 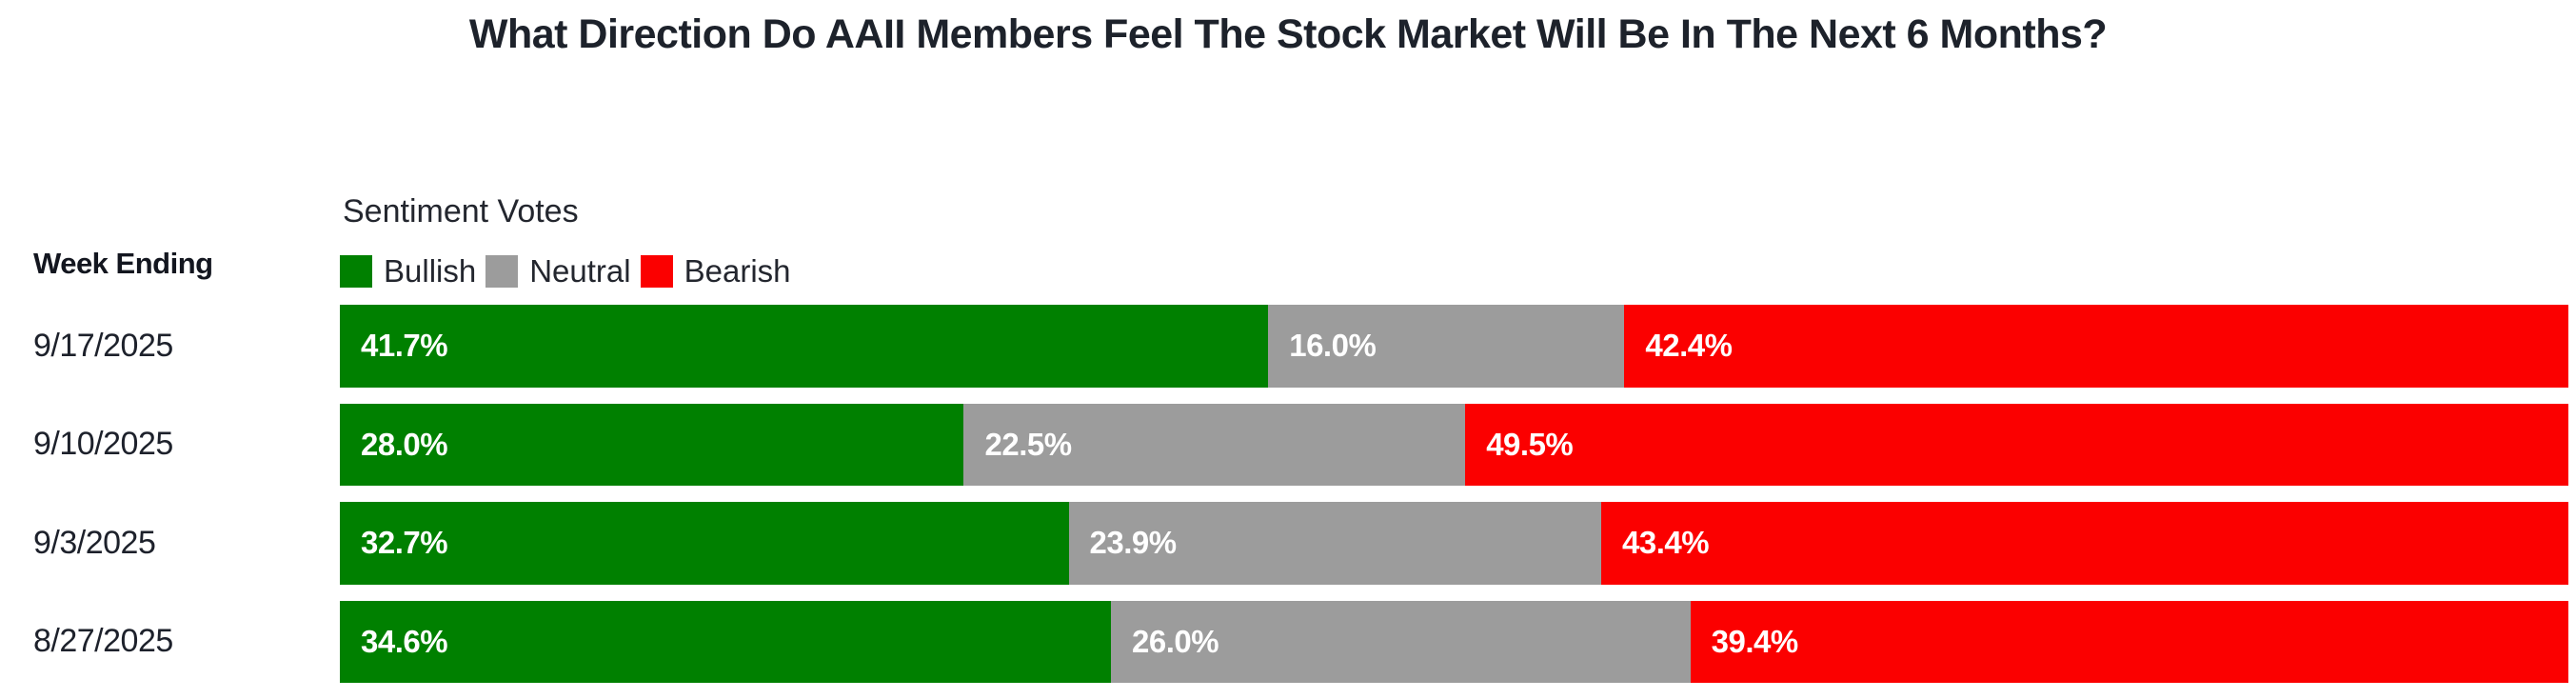 What do you see at coordinates (737, 271) in the screenshot?
I see `legend-label-bearish: Bearish` at bounding box center [737, 271].